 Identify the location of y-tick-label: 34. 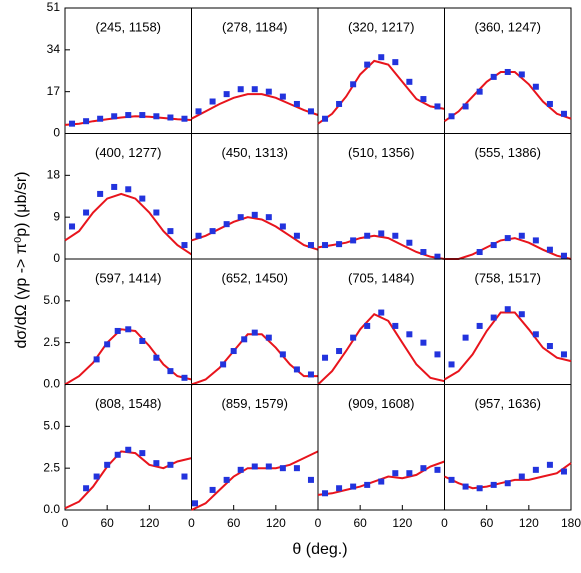
(54, 49).